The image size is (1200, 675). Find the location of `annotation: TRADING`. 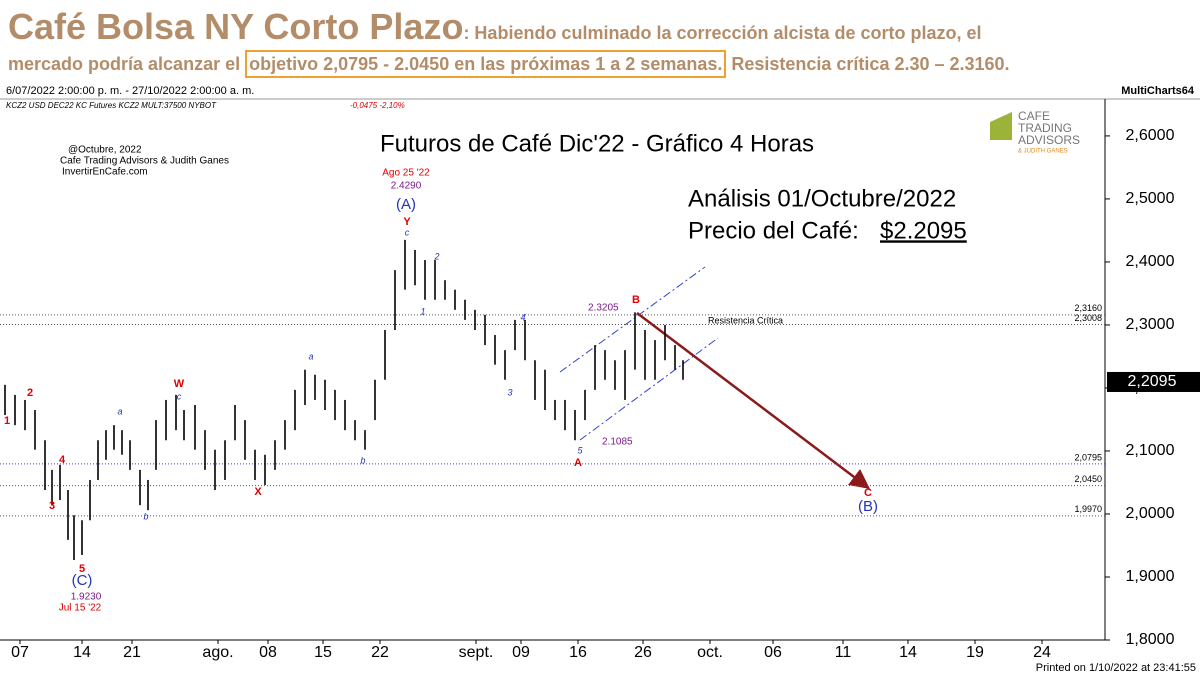

annotation: TRADING is located at coordinates (1045, 128).